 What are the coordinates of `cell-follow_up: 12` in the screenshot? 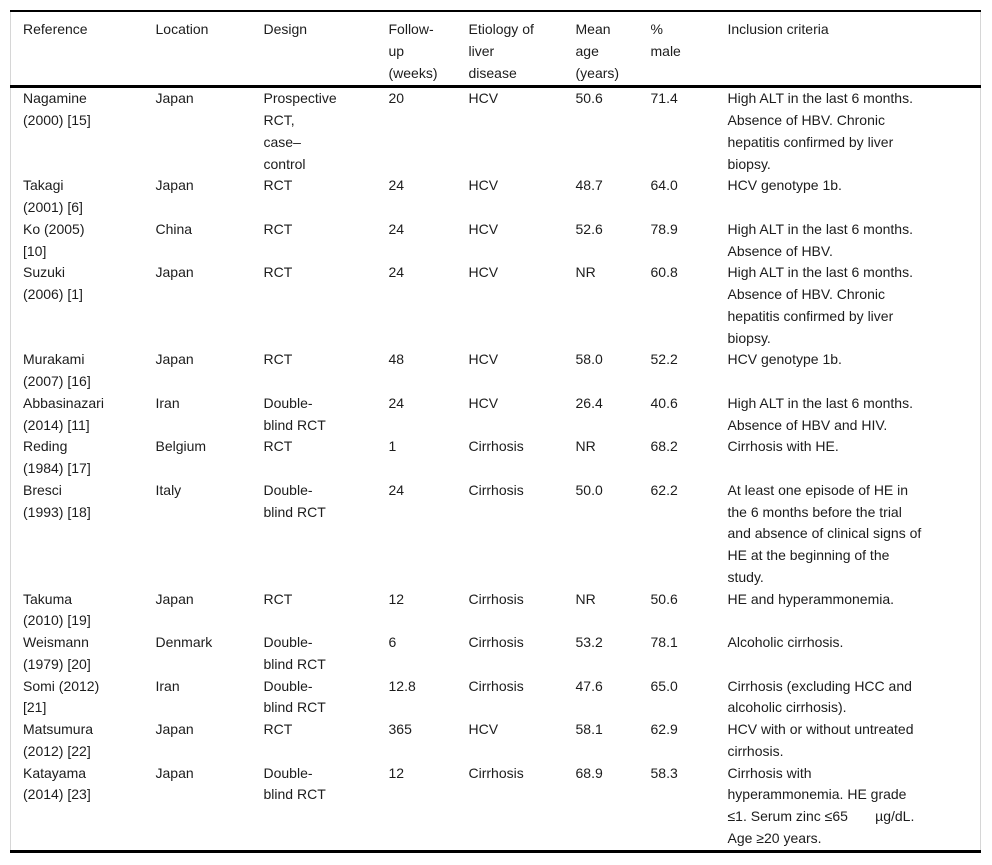 It's located at (396, 772).